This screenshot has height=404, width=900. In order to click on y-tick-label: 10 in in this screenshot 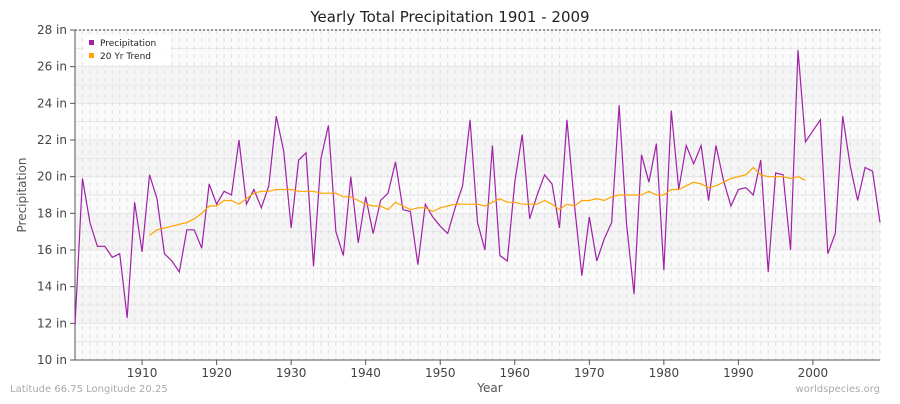, I will do `click(52, 360)`.